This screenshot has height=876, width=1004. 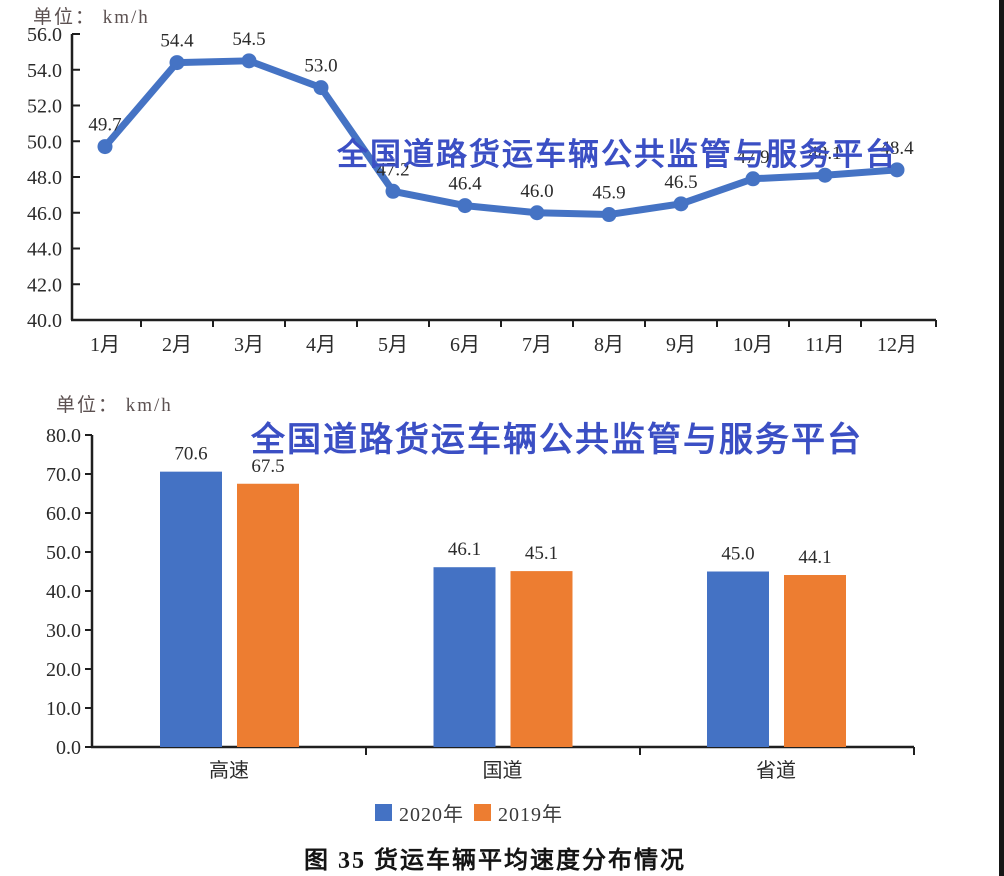 What do you see at coordinates (608, 193) in the screenshot?
I see `data-label: 45.9` at bounding box center [608, 193].